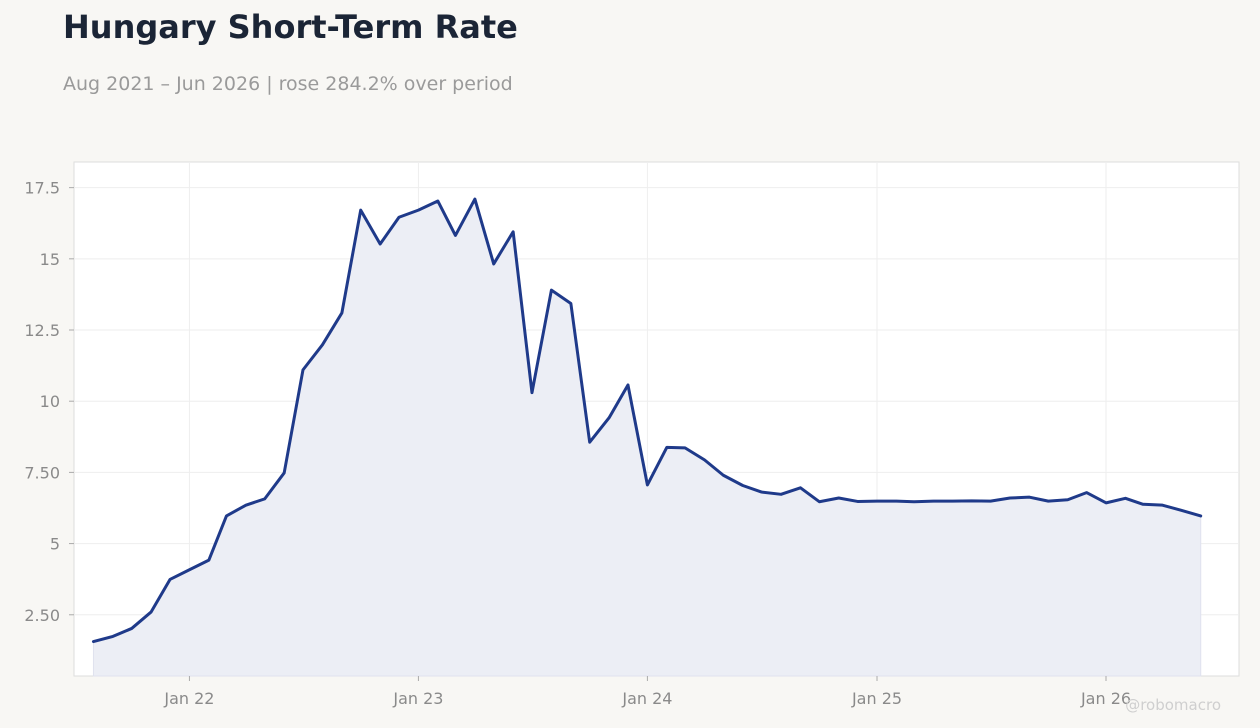 The image size is (1260, 728). What do you see at coordinates (55, 544) in the screenshot?
I see `y-tick-label: 5` at bounding box center [55, 544].